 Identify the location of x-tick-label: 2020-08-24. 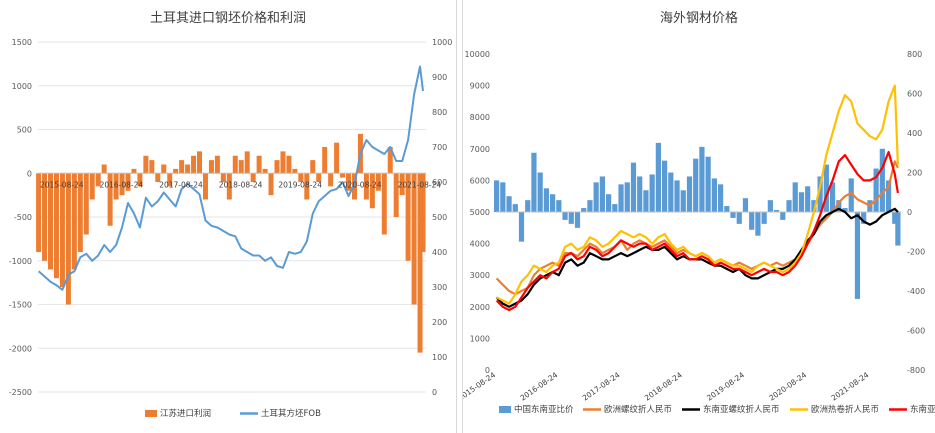
(787, 386).